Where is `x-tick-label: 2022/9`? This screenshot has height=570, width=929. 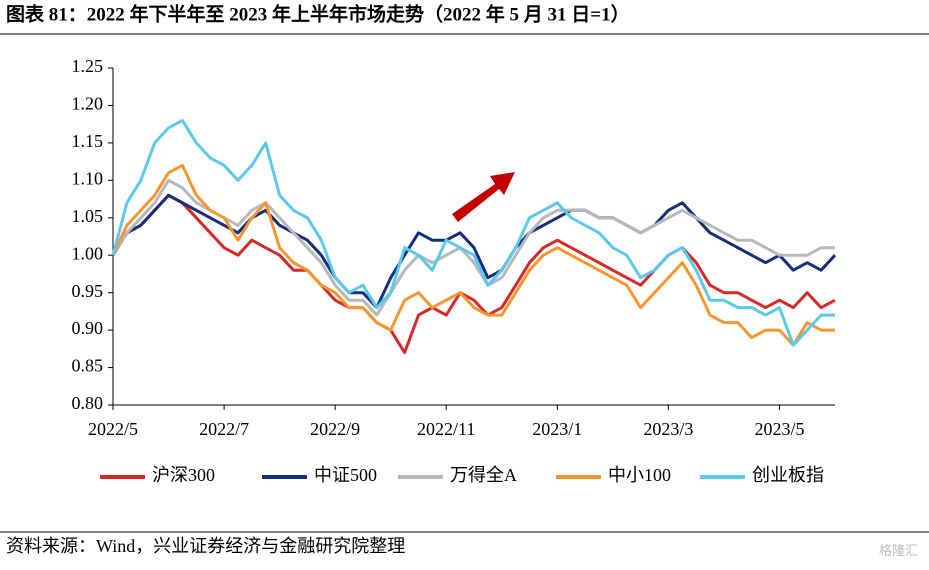 x-tick-label: 2022/9 is located at coordinates (335, 429).